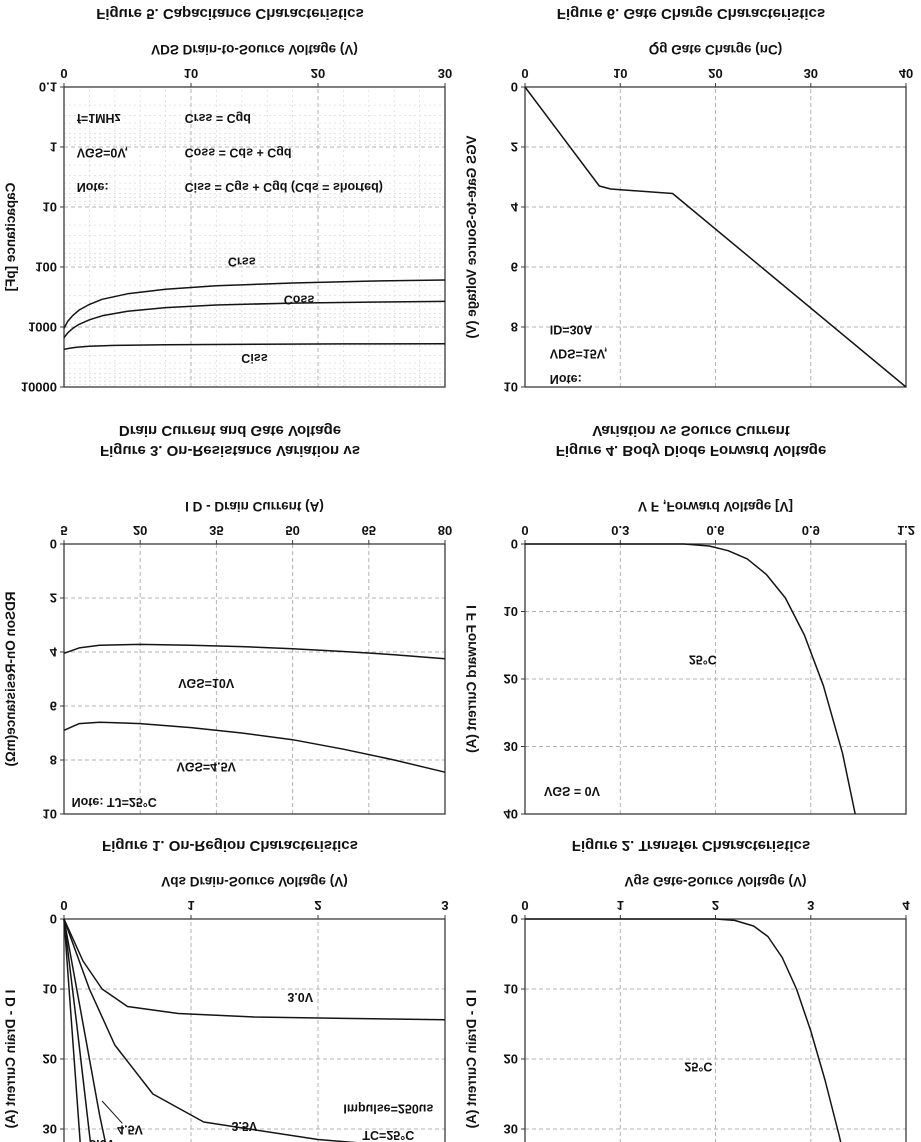  What do you see at coordinates (691, 845) in the screenshot?
I see `figure-2-caption: Figure 2. Transfer Characteristics` at bounding box center [691, 845].